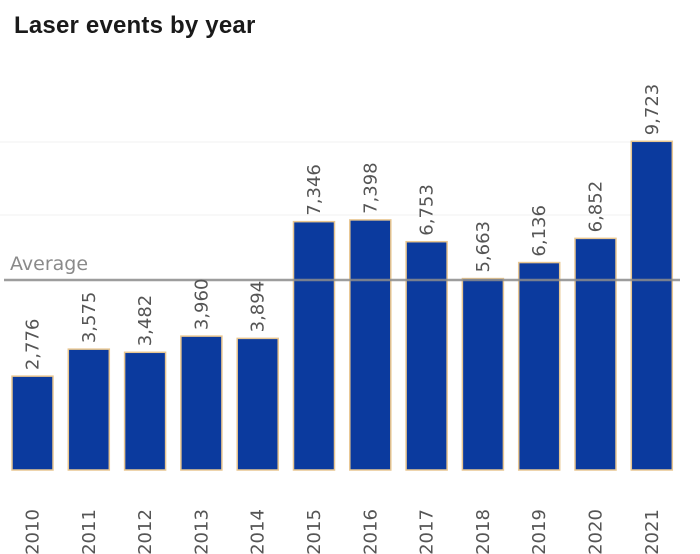 The height and width of the screenshot is (554, 700). Describe the element at coordinates (32, 423) in the screenshot. I see `bar-2010` at that location.